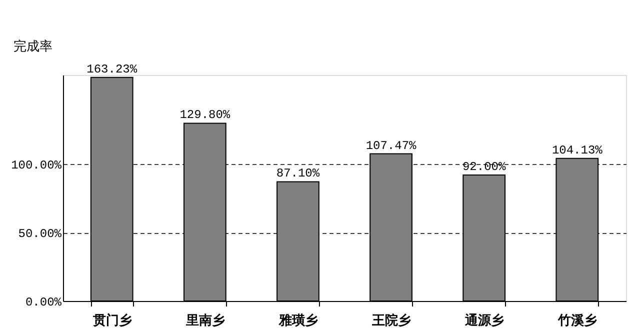  I want to click on data-label: 129.80%, so click(205, 115).